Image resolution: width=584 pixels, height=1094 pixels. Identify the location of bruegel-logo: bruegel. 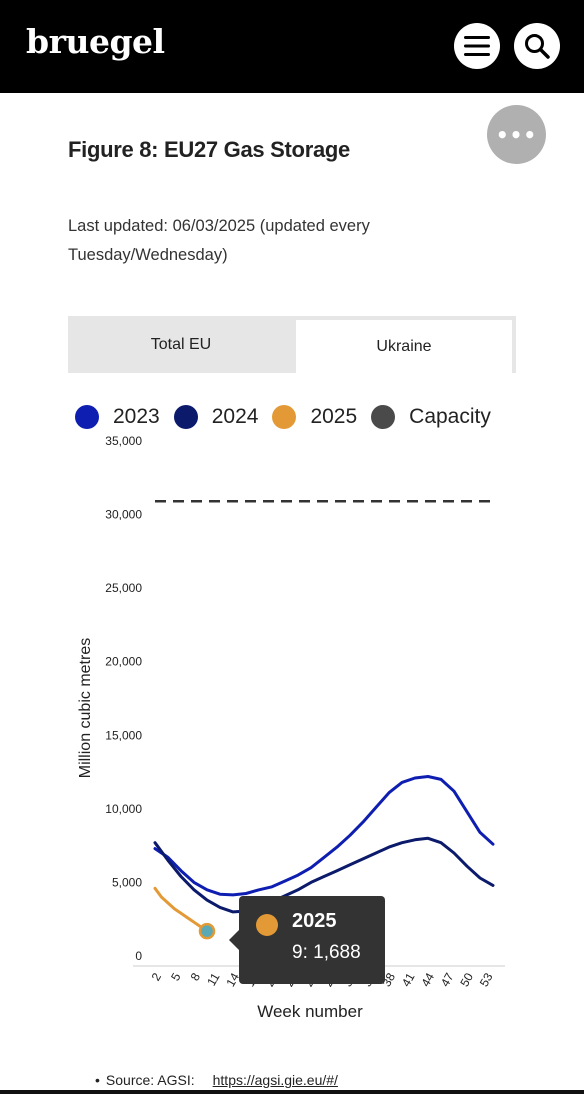
(95, 41).